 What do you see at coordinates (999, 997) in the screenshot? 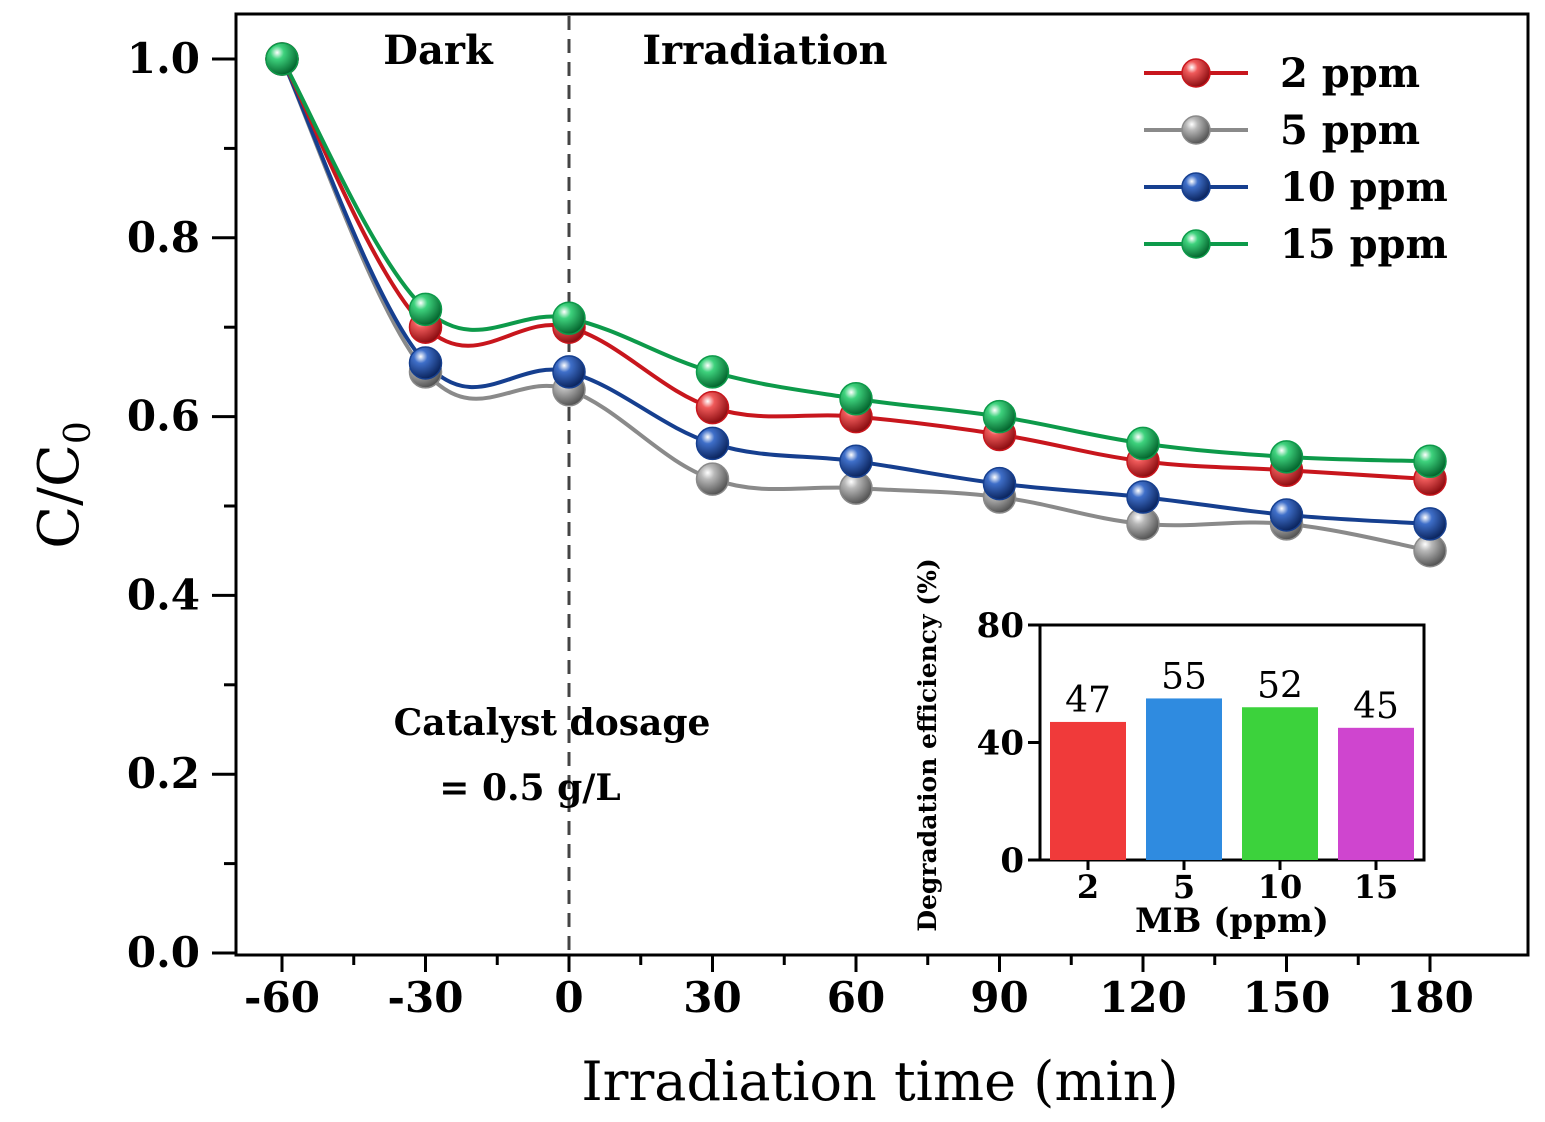
I see `x-tick-label: 90` at bounding box center [999, 997].